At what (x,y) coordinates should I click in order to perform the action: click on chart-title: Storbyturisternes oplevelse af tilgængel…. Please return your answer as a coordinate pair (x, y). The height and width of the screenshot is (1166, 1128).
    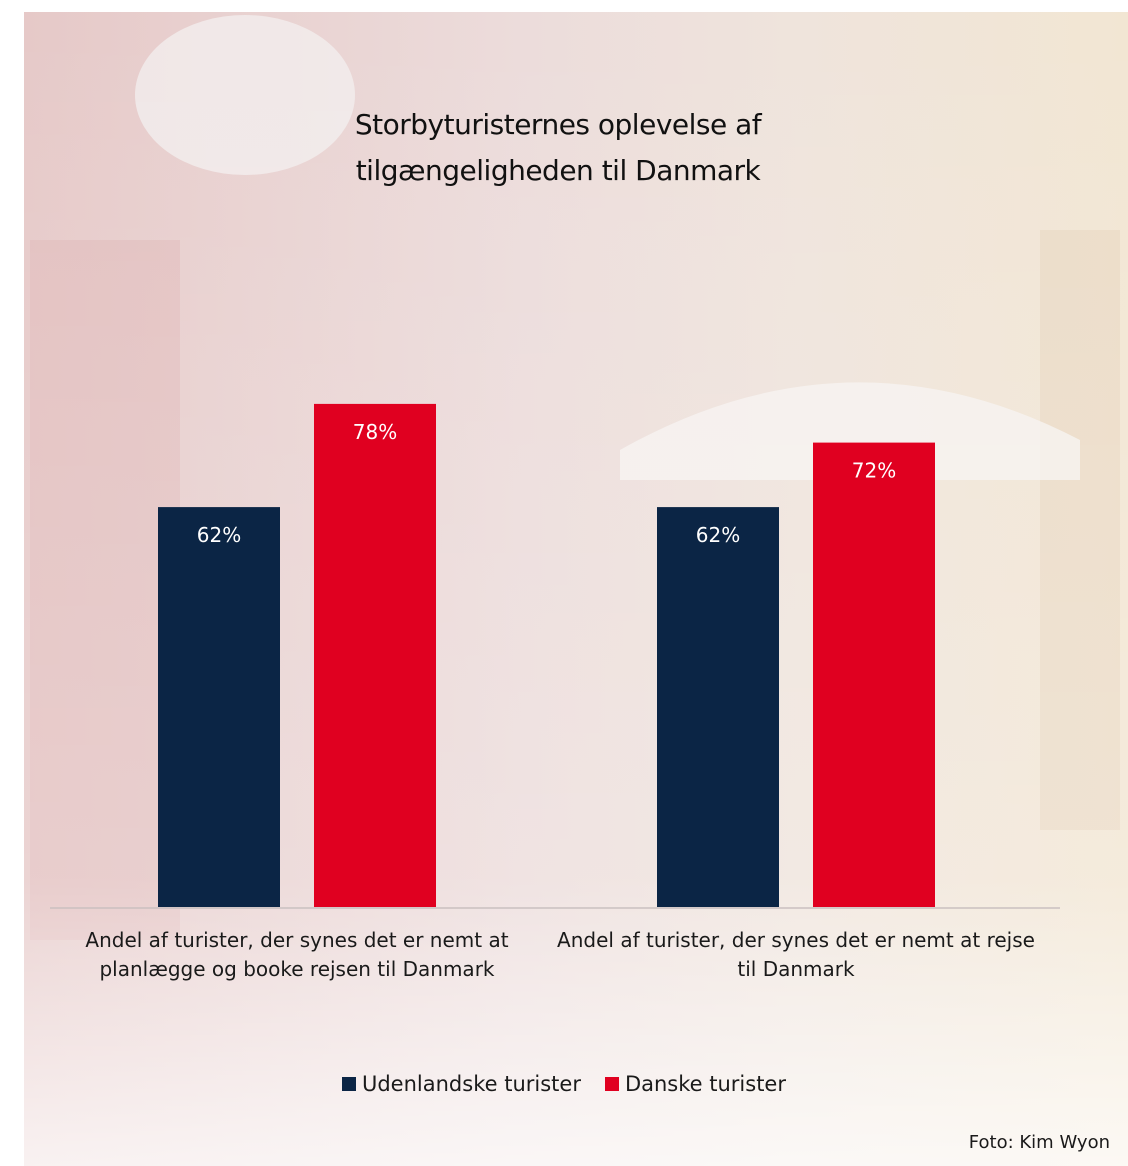
    Looking at the image, I should click on (558, 147).